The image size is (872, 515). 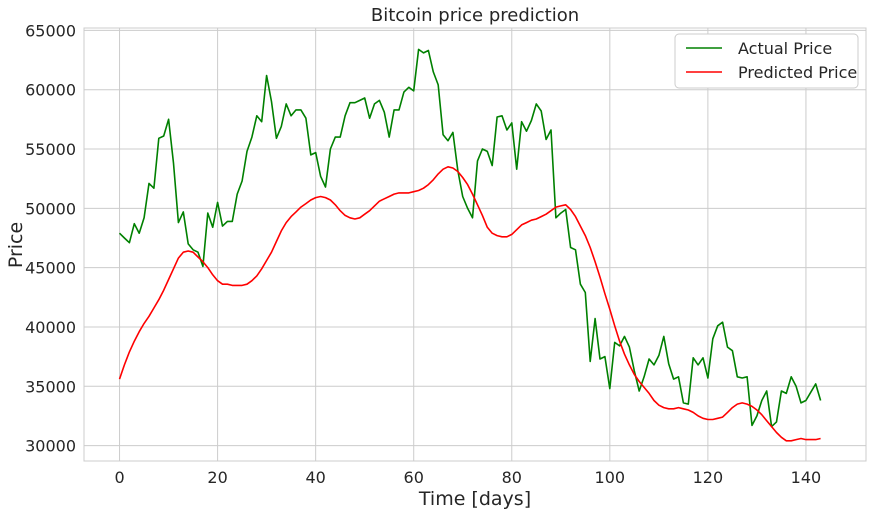 I want to click on x-tick-label: 80, so click(x=512, y=477).